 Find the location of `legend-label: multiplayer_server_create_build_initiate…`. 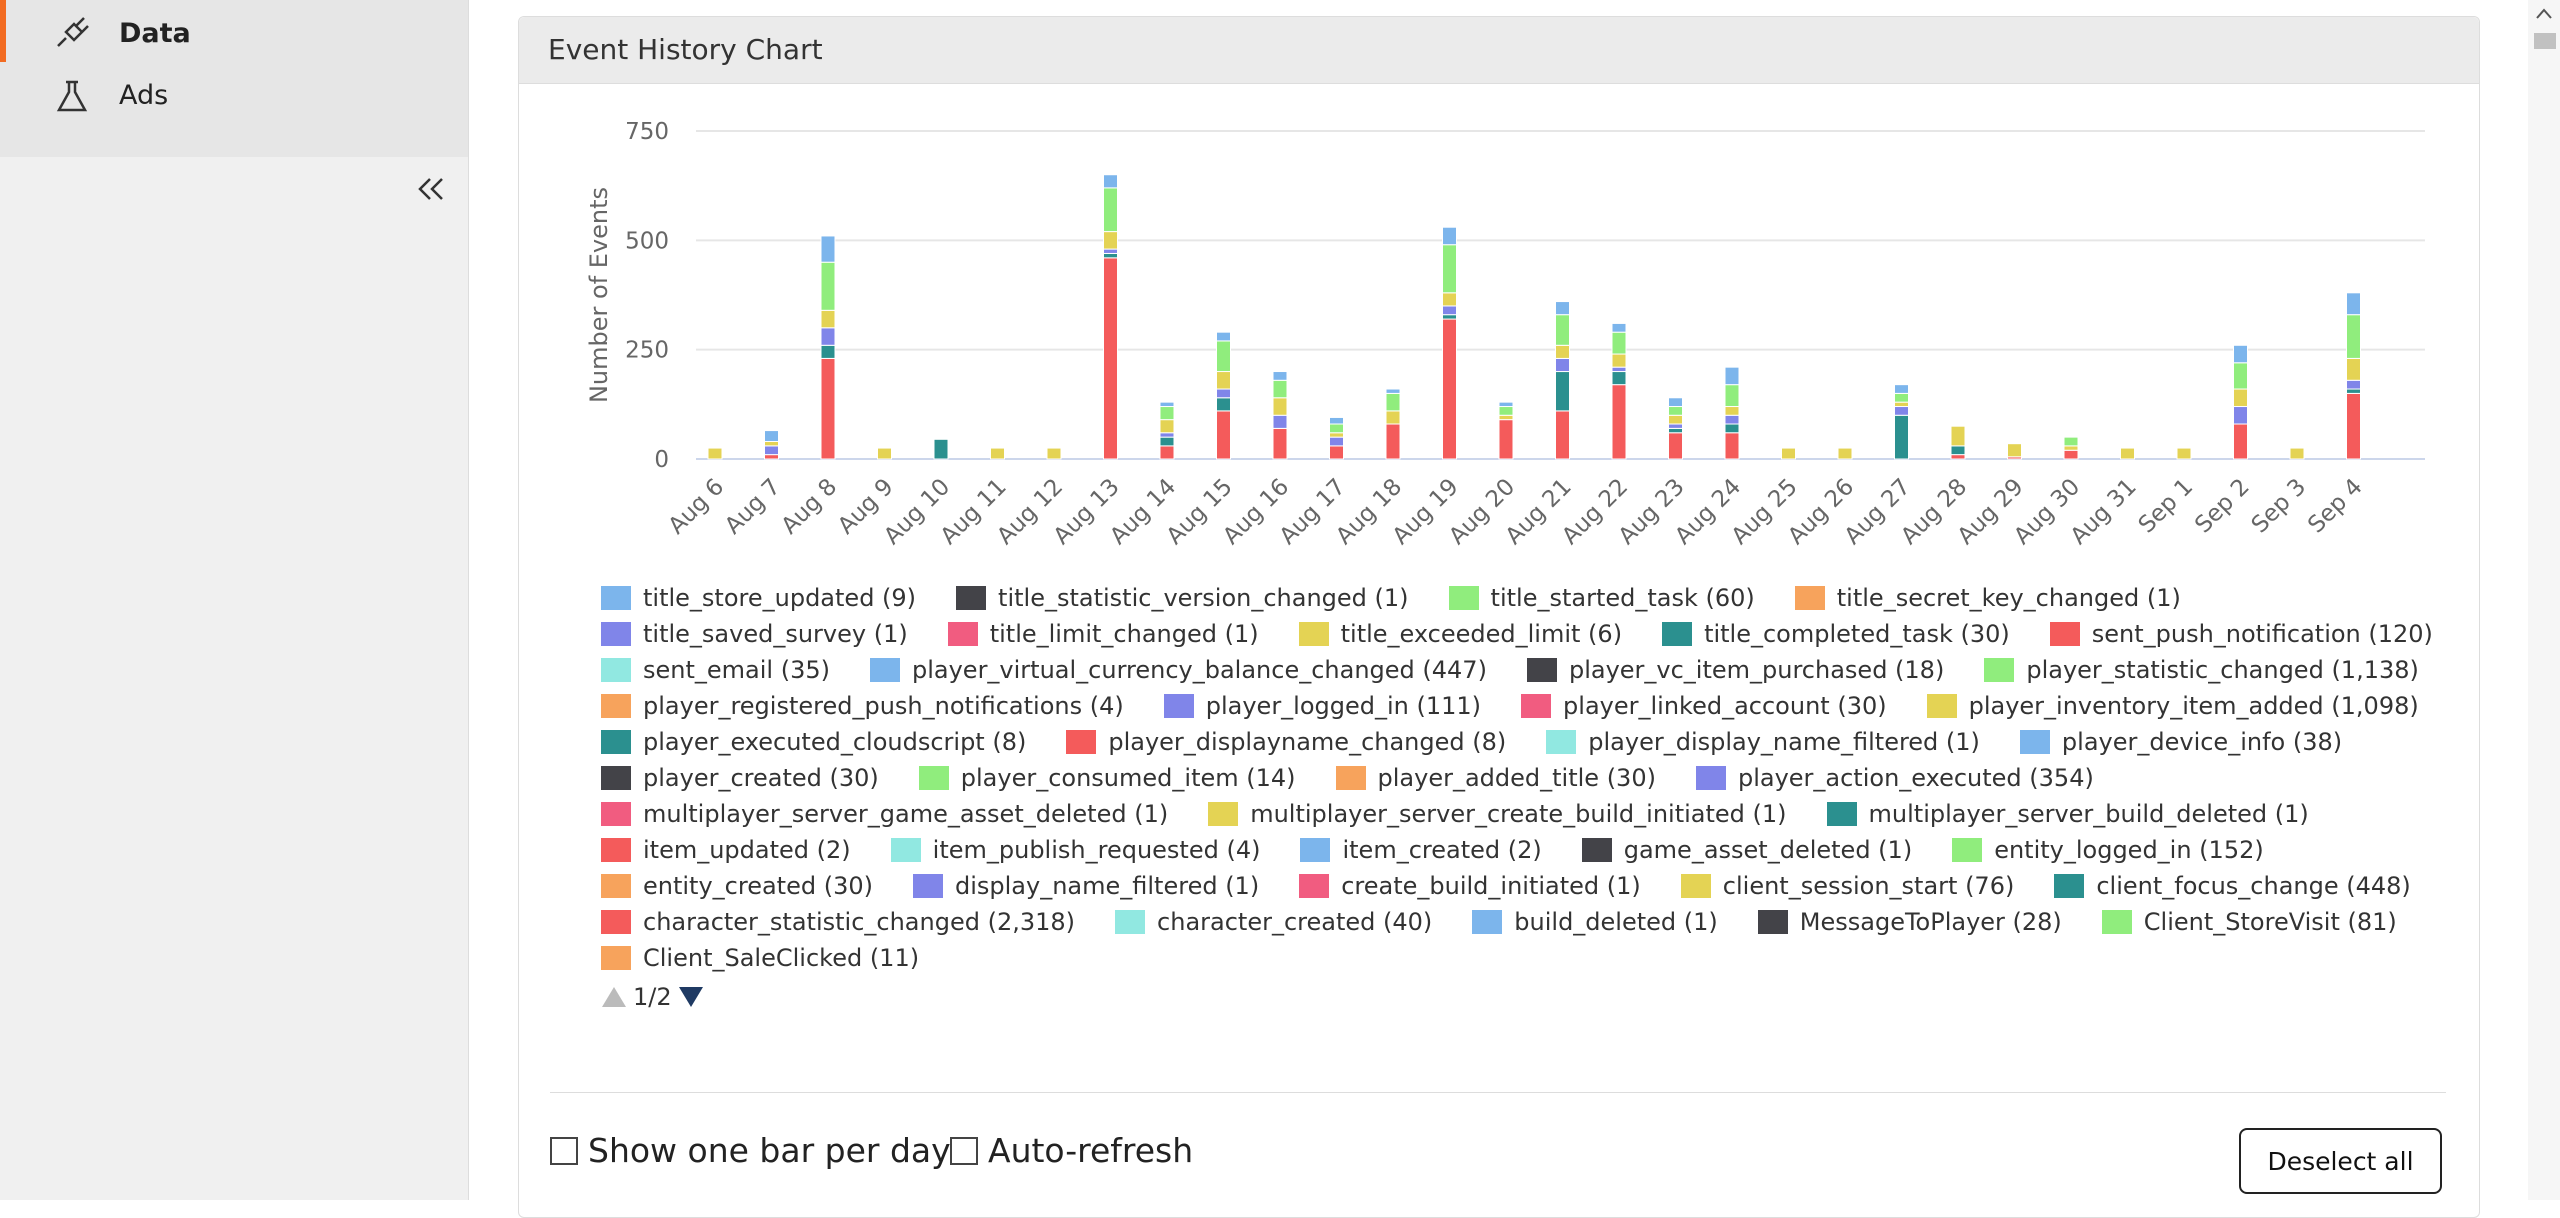

legend-label: multiplayer_server_create_build_initiate… is located at coordinates (1518, 813).